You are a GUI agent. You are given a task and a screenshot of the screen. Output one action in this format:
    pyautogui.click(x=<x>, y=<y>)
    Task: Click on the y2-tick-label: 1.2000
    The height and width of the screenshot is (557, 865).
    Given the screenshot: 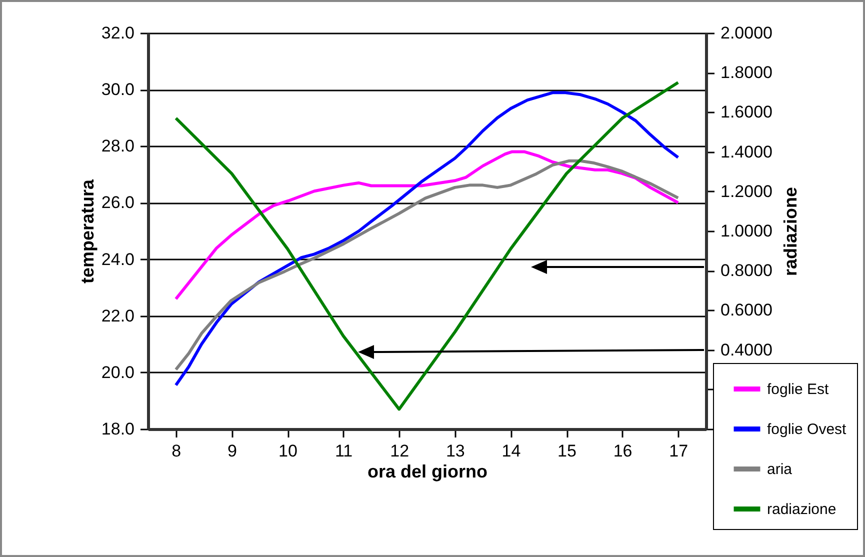 What is the action you would take?
    pyautogui.click(x=746, y=191)
    